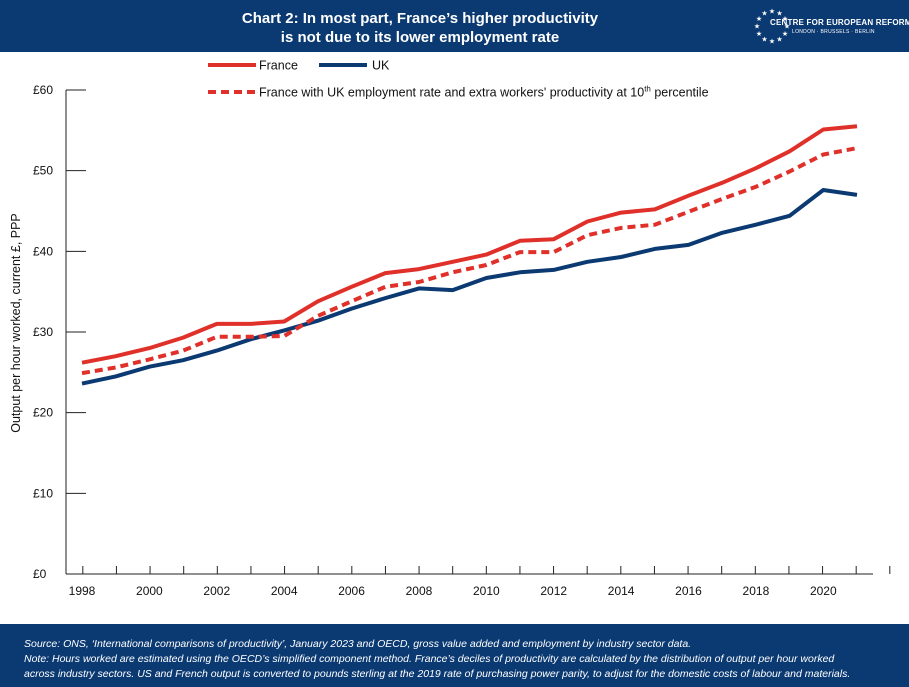 The width and height of the screenshot is (909, 687). I want to click on x-tick-label: 2000, so click(149, 591).